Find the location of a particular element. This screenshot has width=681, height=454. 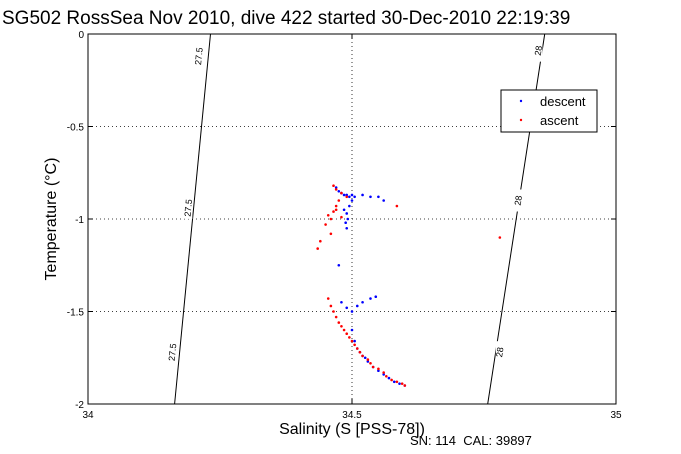

x-axis-label: Salinity (S [PSS-78]) is located at coordinates (352, 429).